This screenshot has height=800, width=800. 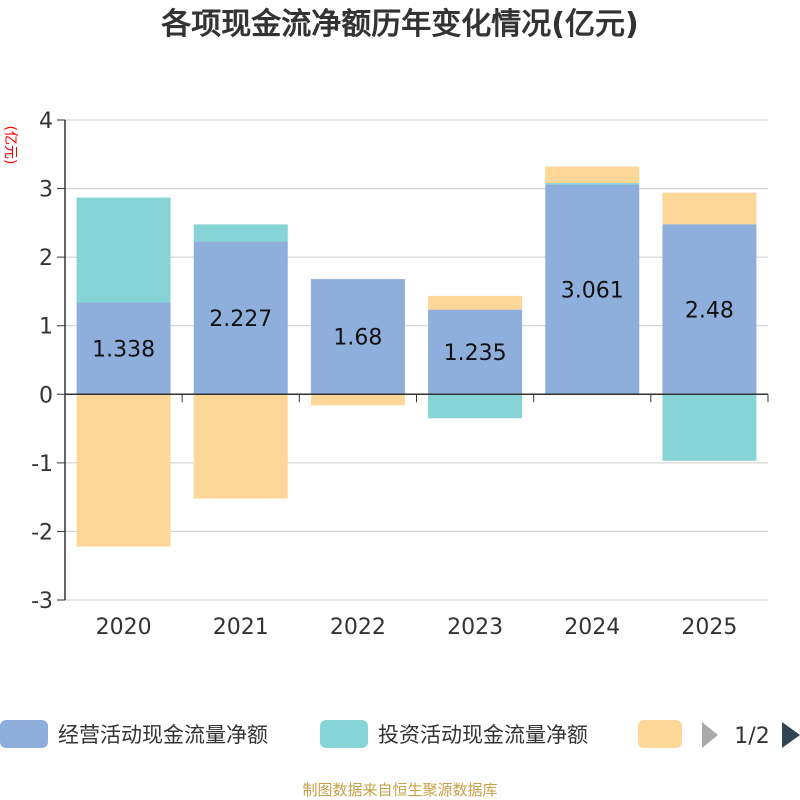 I want to click on bar-segment-2024-s0, so click(x=592, y=289).